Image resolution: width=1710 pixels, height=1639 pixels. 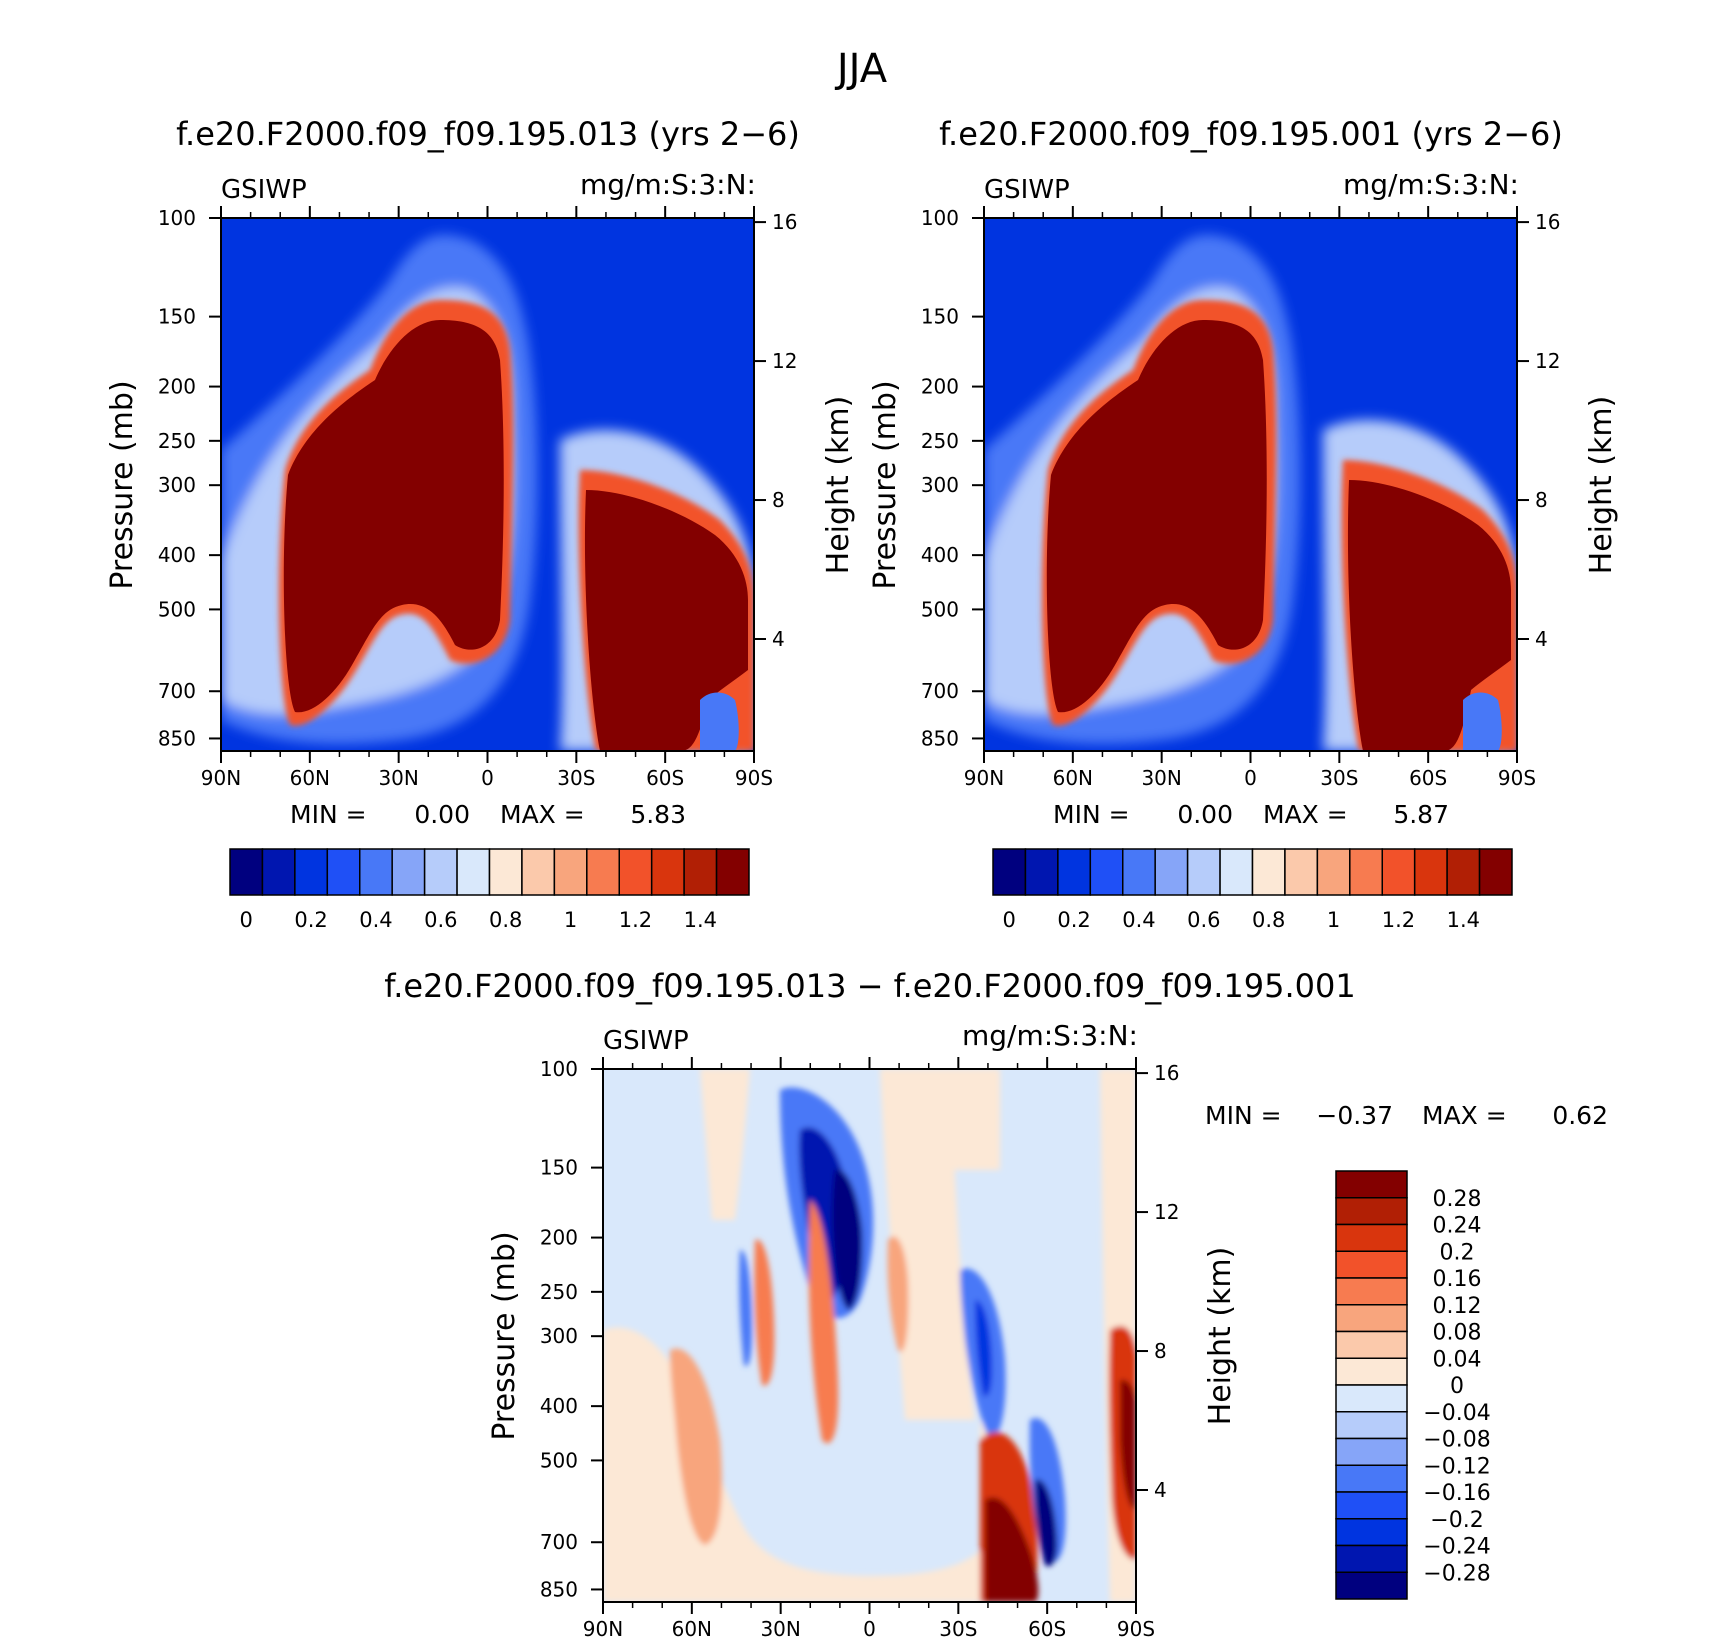 What do you see at coordinates (1457, 1279) in the screenshot?
I see `colorbar-label: 0.16` at bounding box center [1457, 1279].